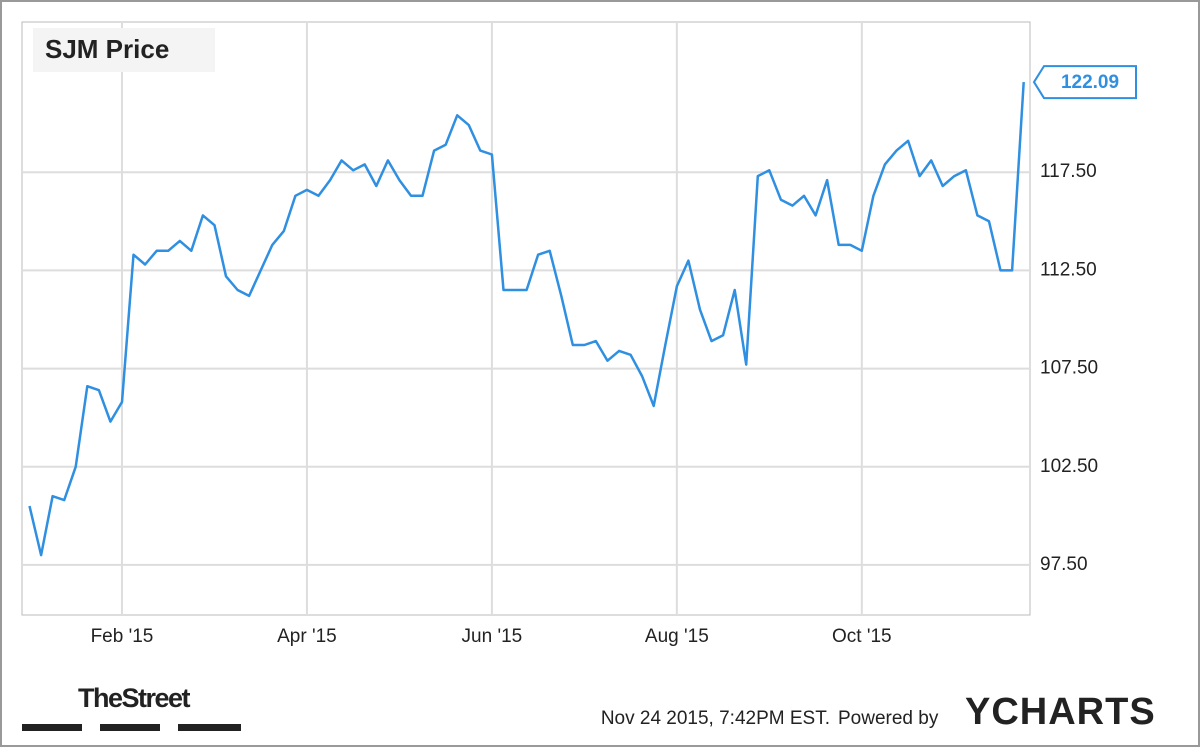 The image size is (1200, 752). Describe the element at coordinates (1068, 171) in the screenshot. I see `y-tick-label: 117.50` at that location.